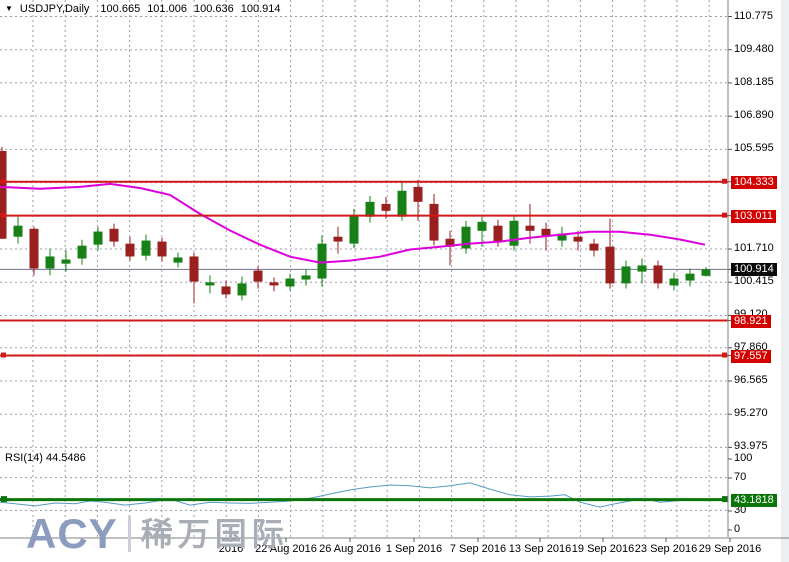 Image resolution: width=789 pixels, height=562 pixels. I want to click on current-price-badge: 100.914, so click(754, 270).